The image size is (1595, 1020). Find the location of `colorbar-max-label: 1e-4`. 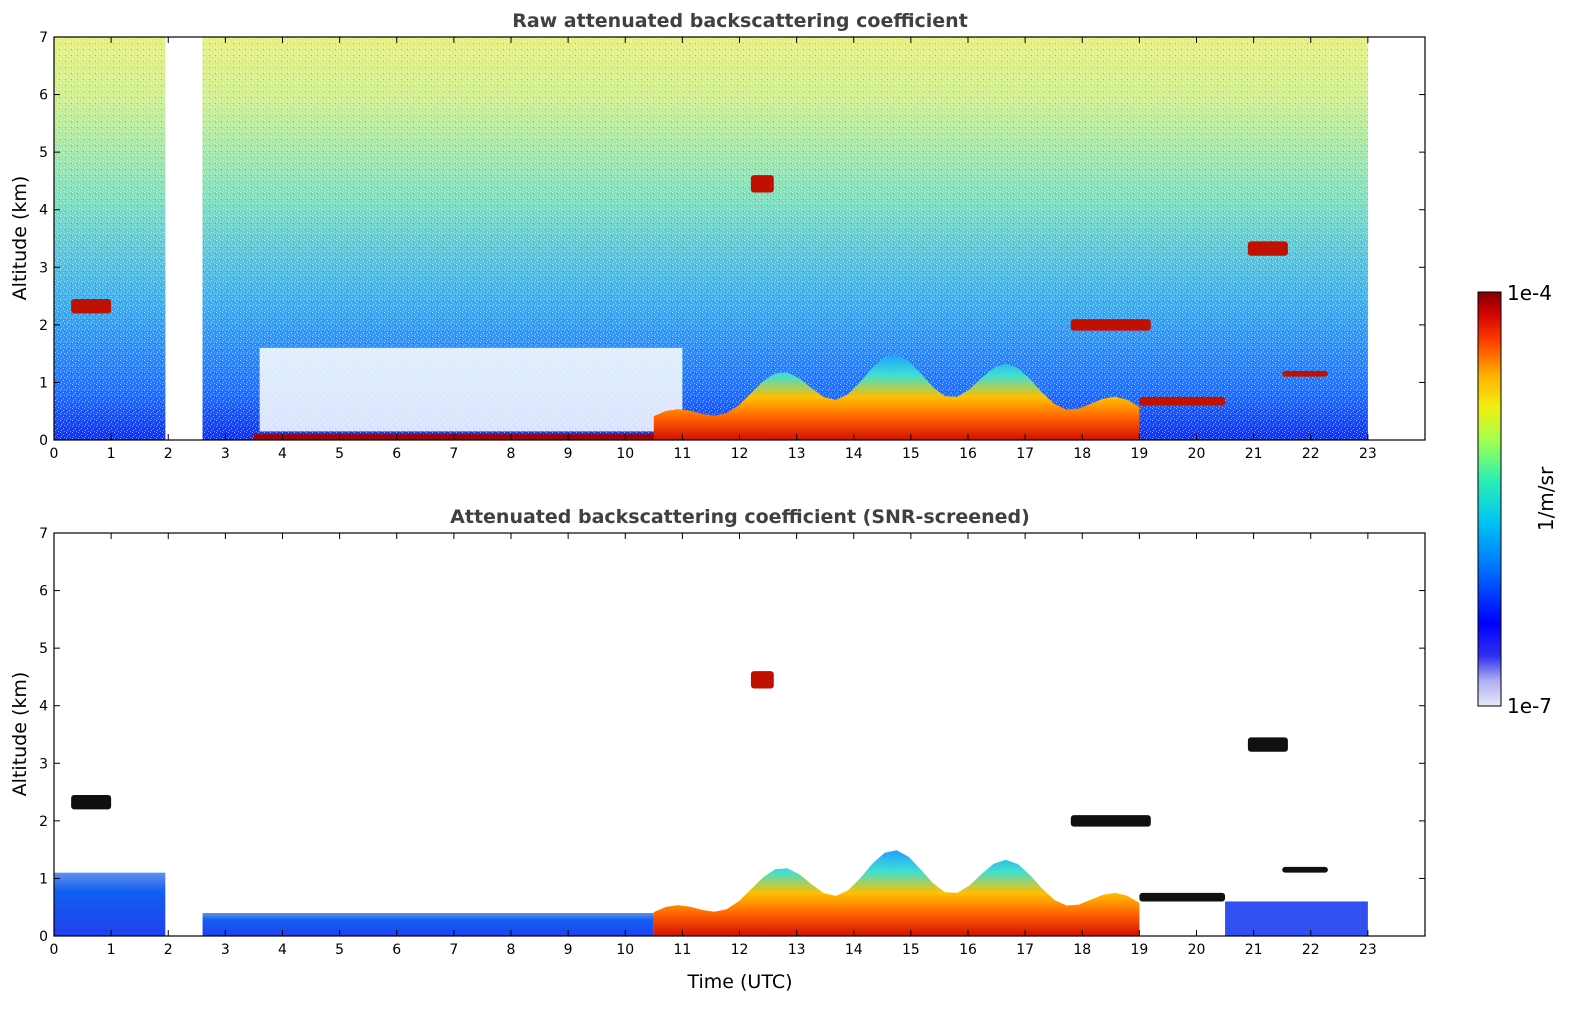

colorbar-max-label: 1e-4 is located at coordinates (1529, 293).